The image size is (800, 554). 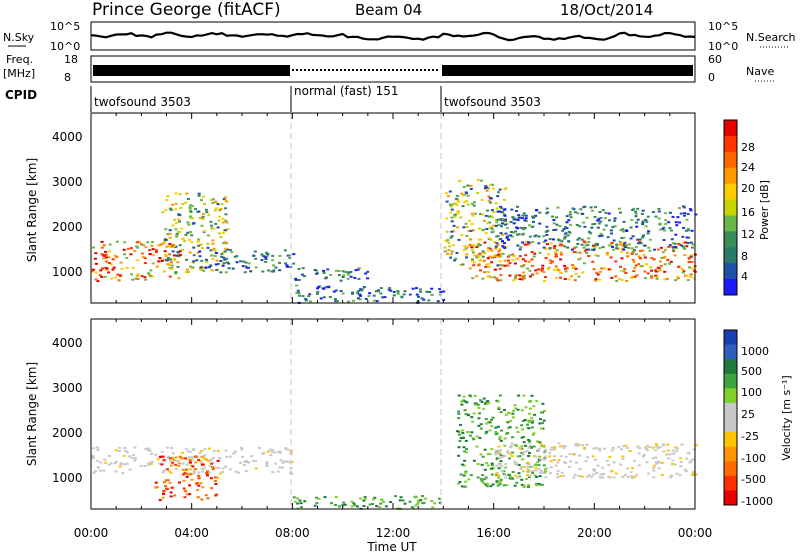 I want to click on beam-title: Beam 04, so click(x=388, y=10).